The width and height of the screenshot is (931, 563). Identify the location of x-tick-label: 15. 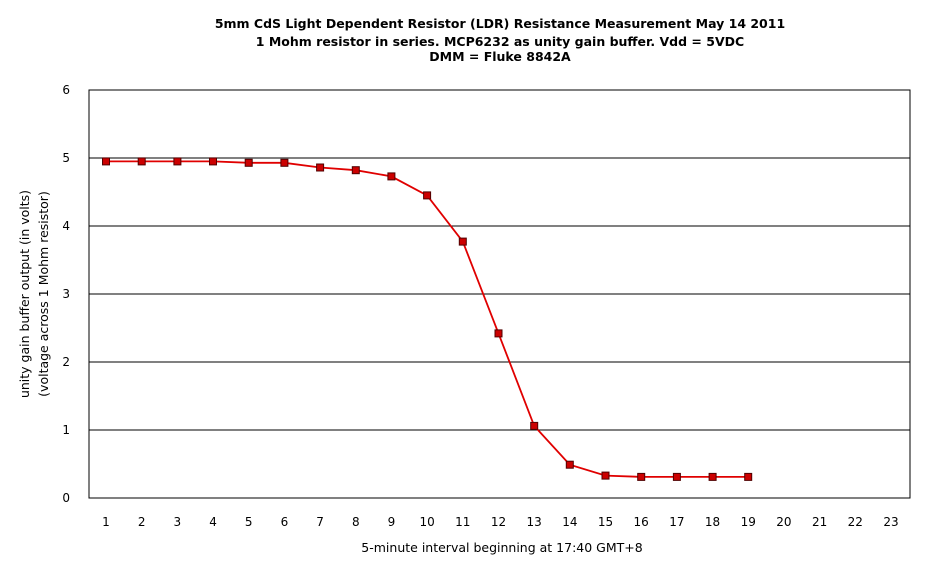
(605, 522).